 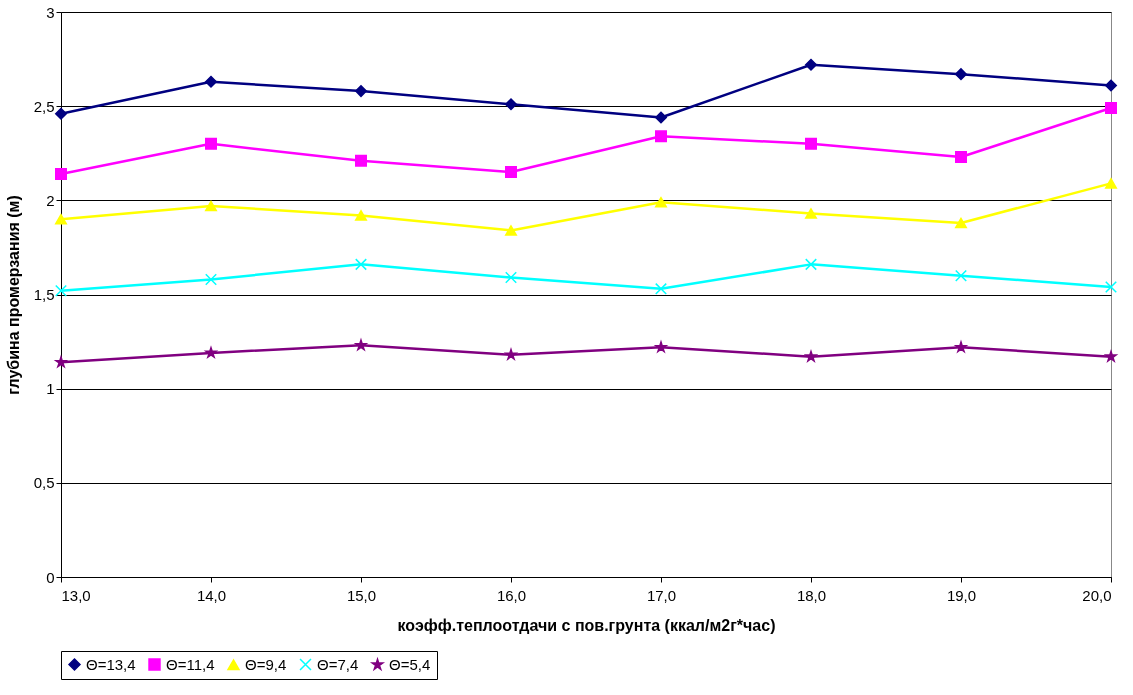 What do you see at coordinates (361, 595) in the screenshot?
I see `x-tick-label: 15,0` at bounding box center [361, 595].